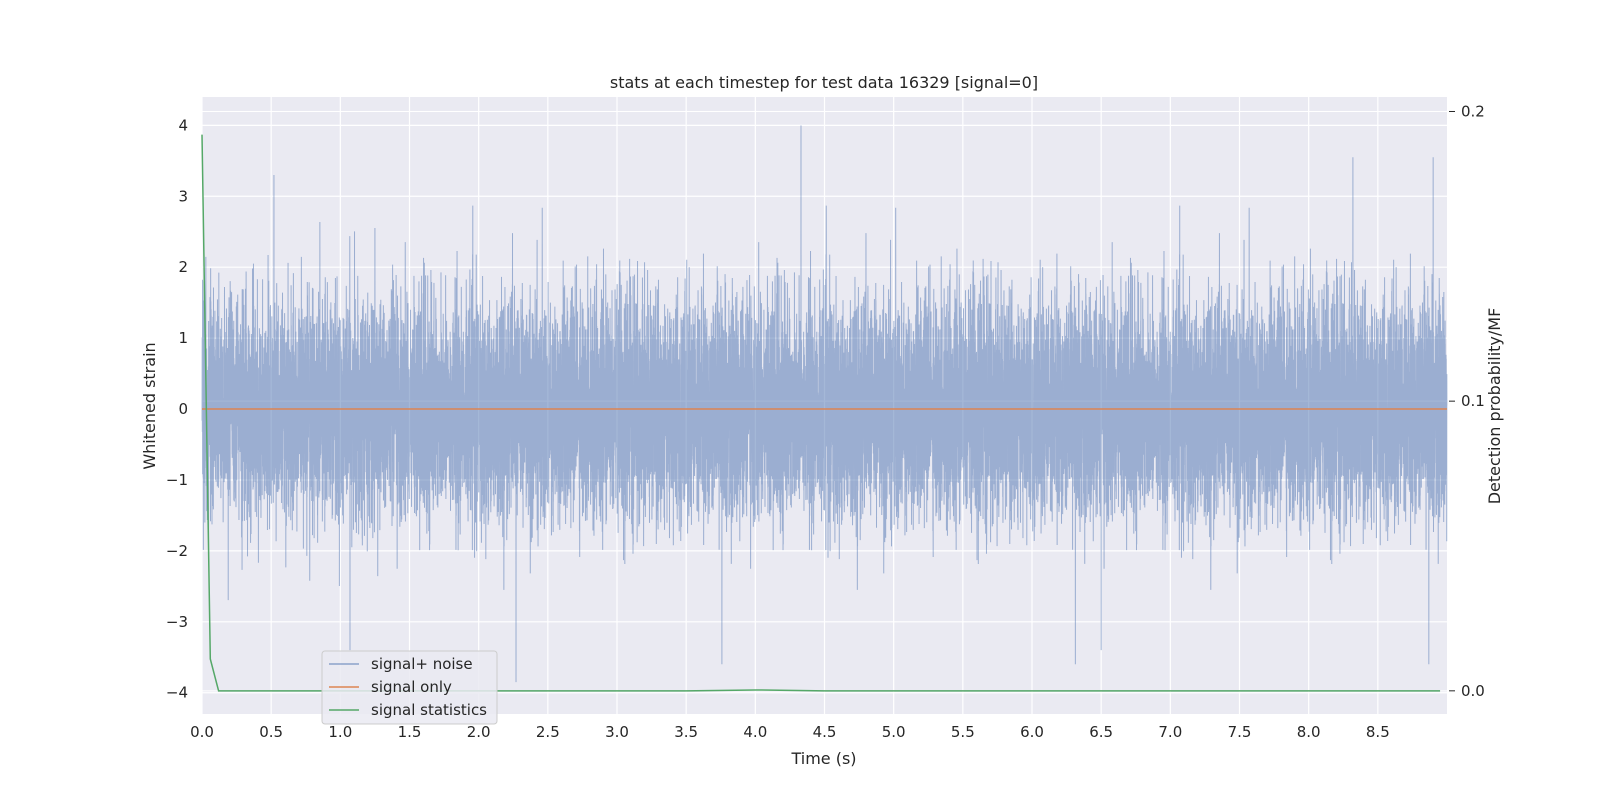 The image size is (1600, 804). I want to click on y-tick-label: −1, so click(177, 480).